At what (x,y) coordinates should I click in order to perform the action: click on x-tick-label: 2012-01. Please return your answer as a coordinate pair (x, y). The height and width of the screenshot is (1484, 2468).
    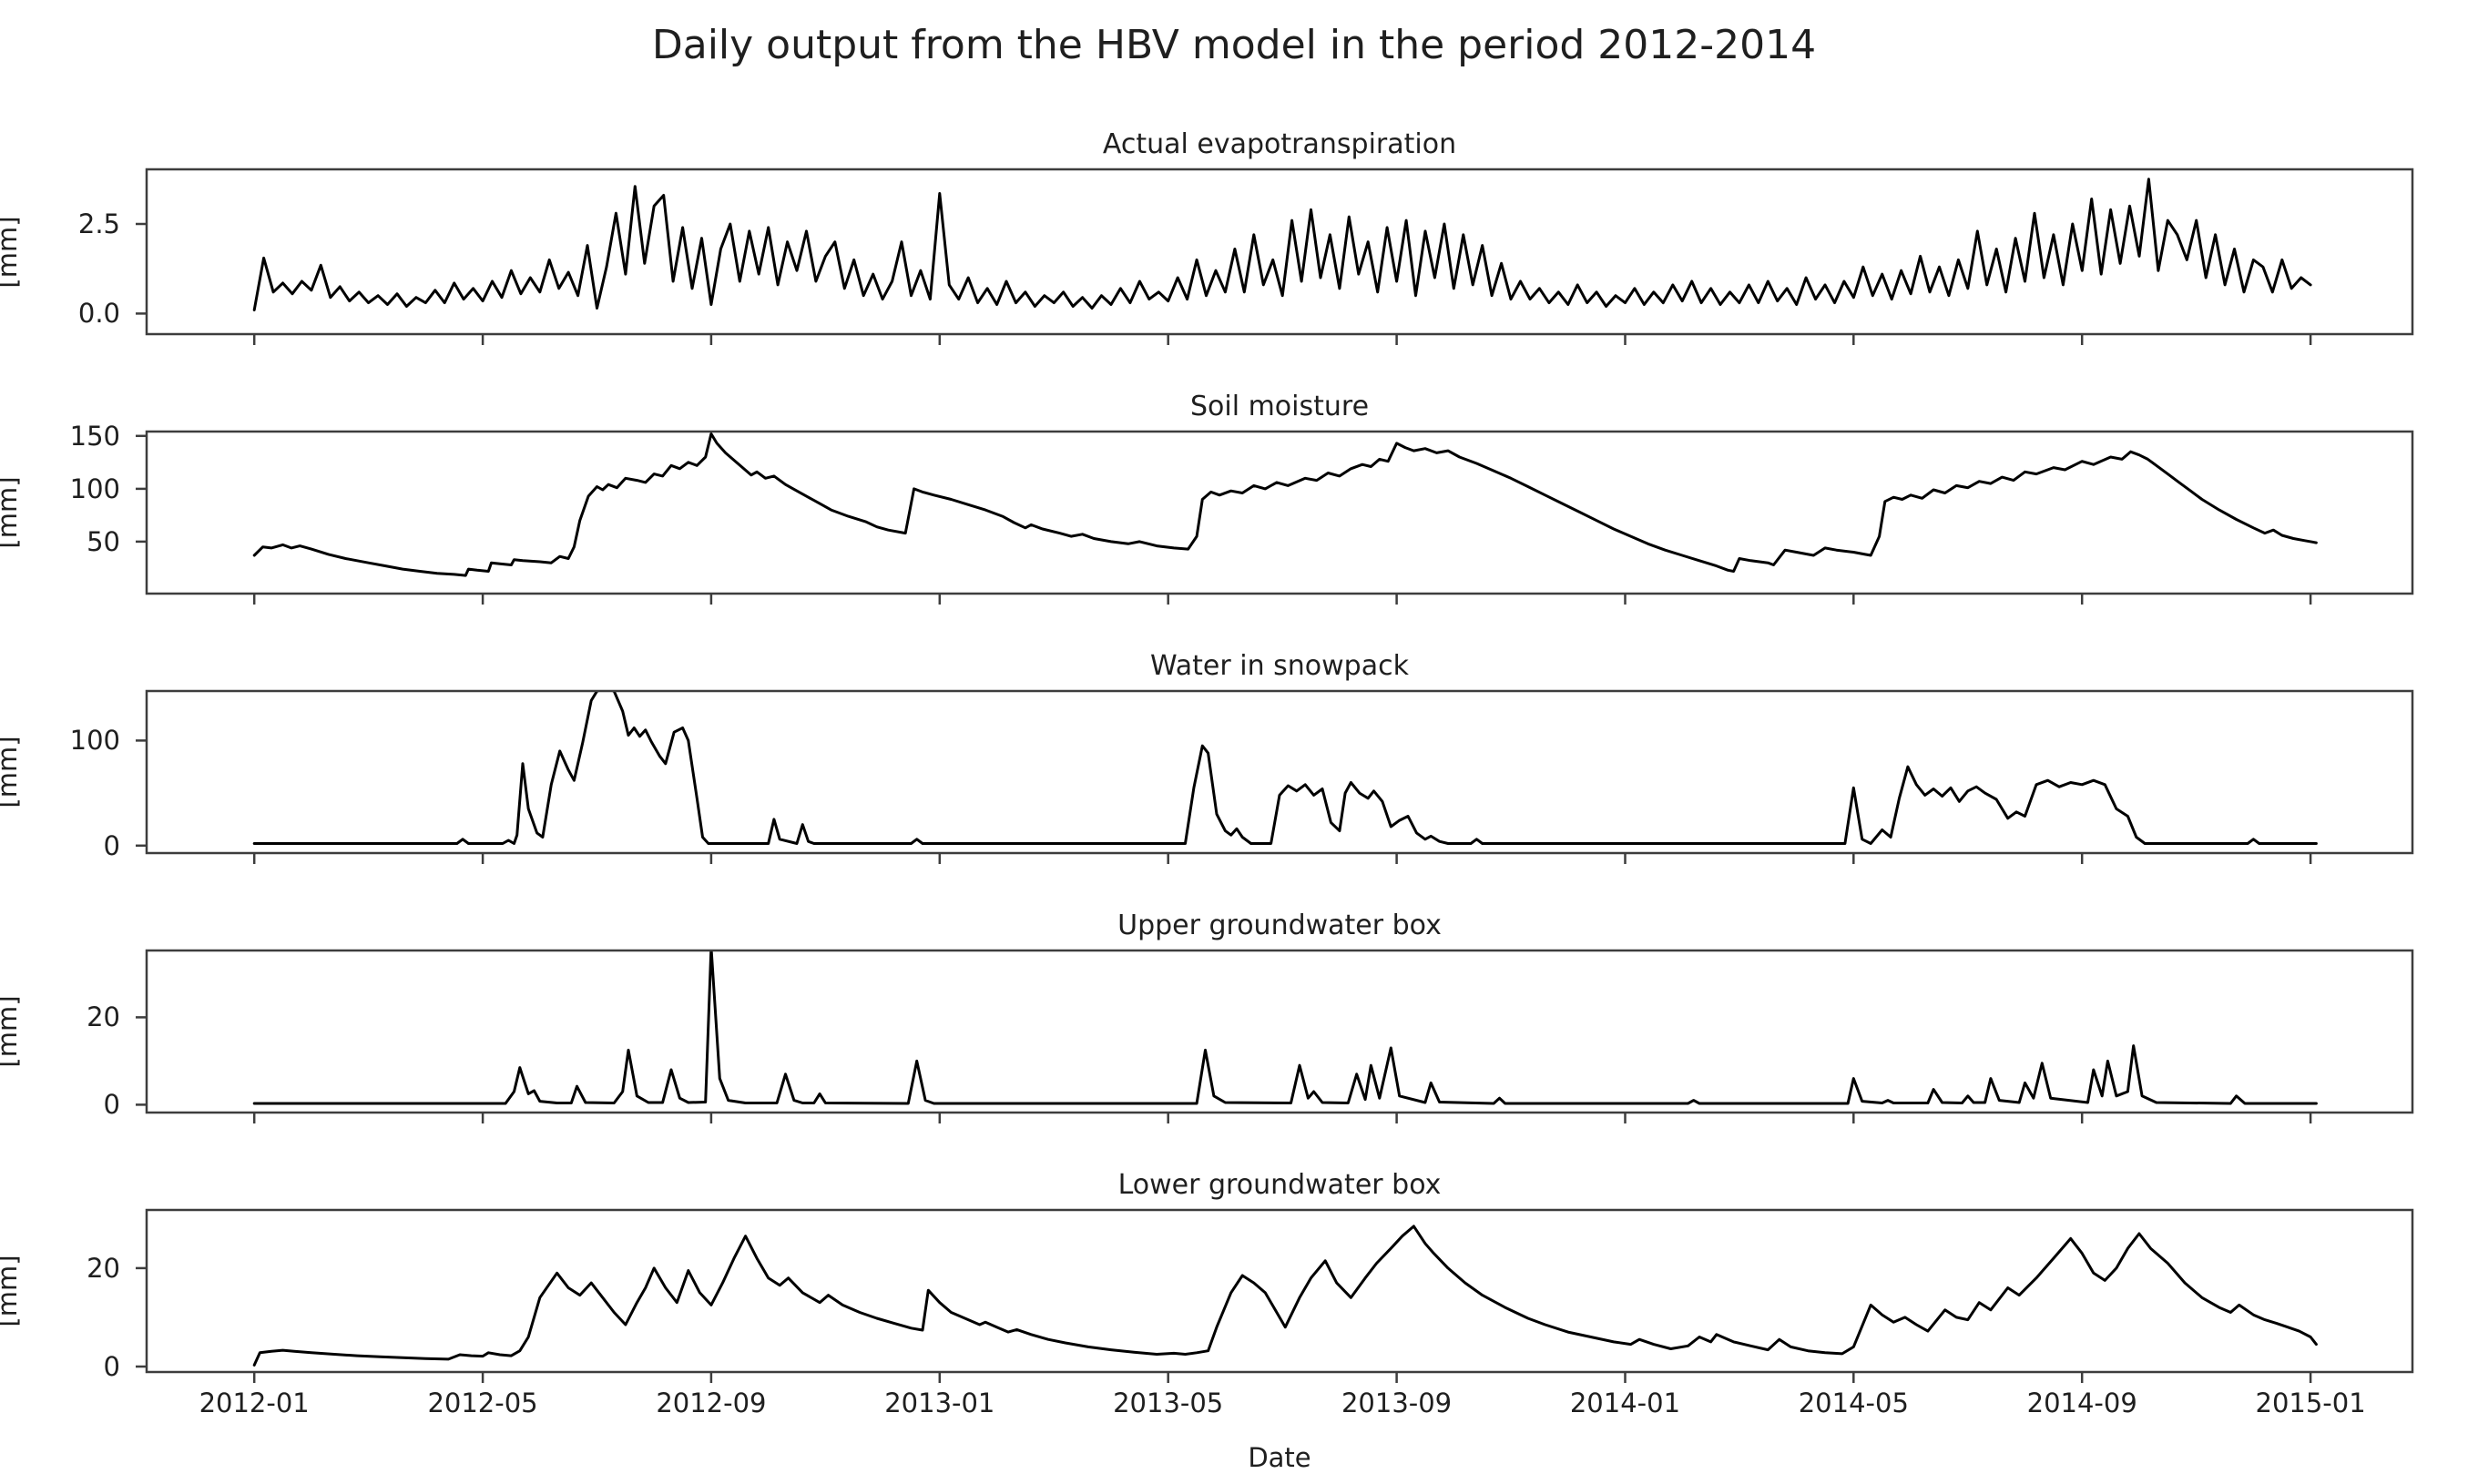
    Looking at the image, I should click on (254, 1402).